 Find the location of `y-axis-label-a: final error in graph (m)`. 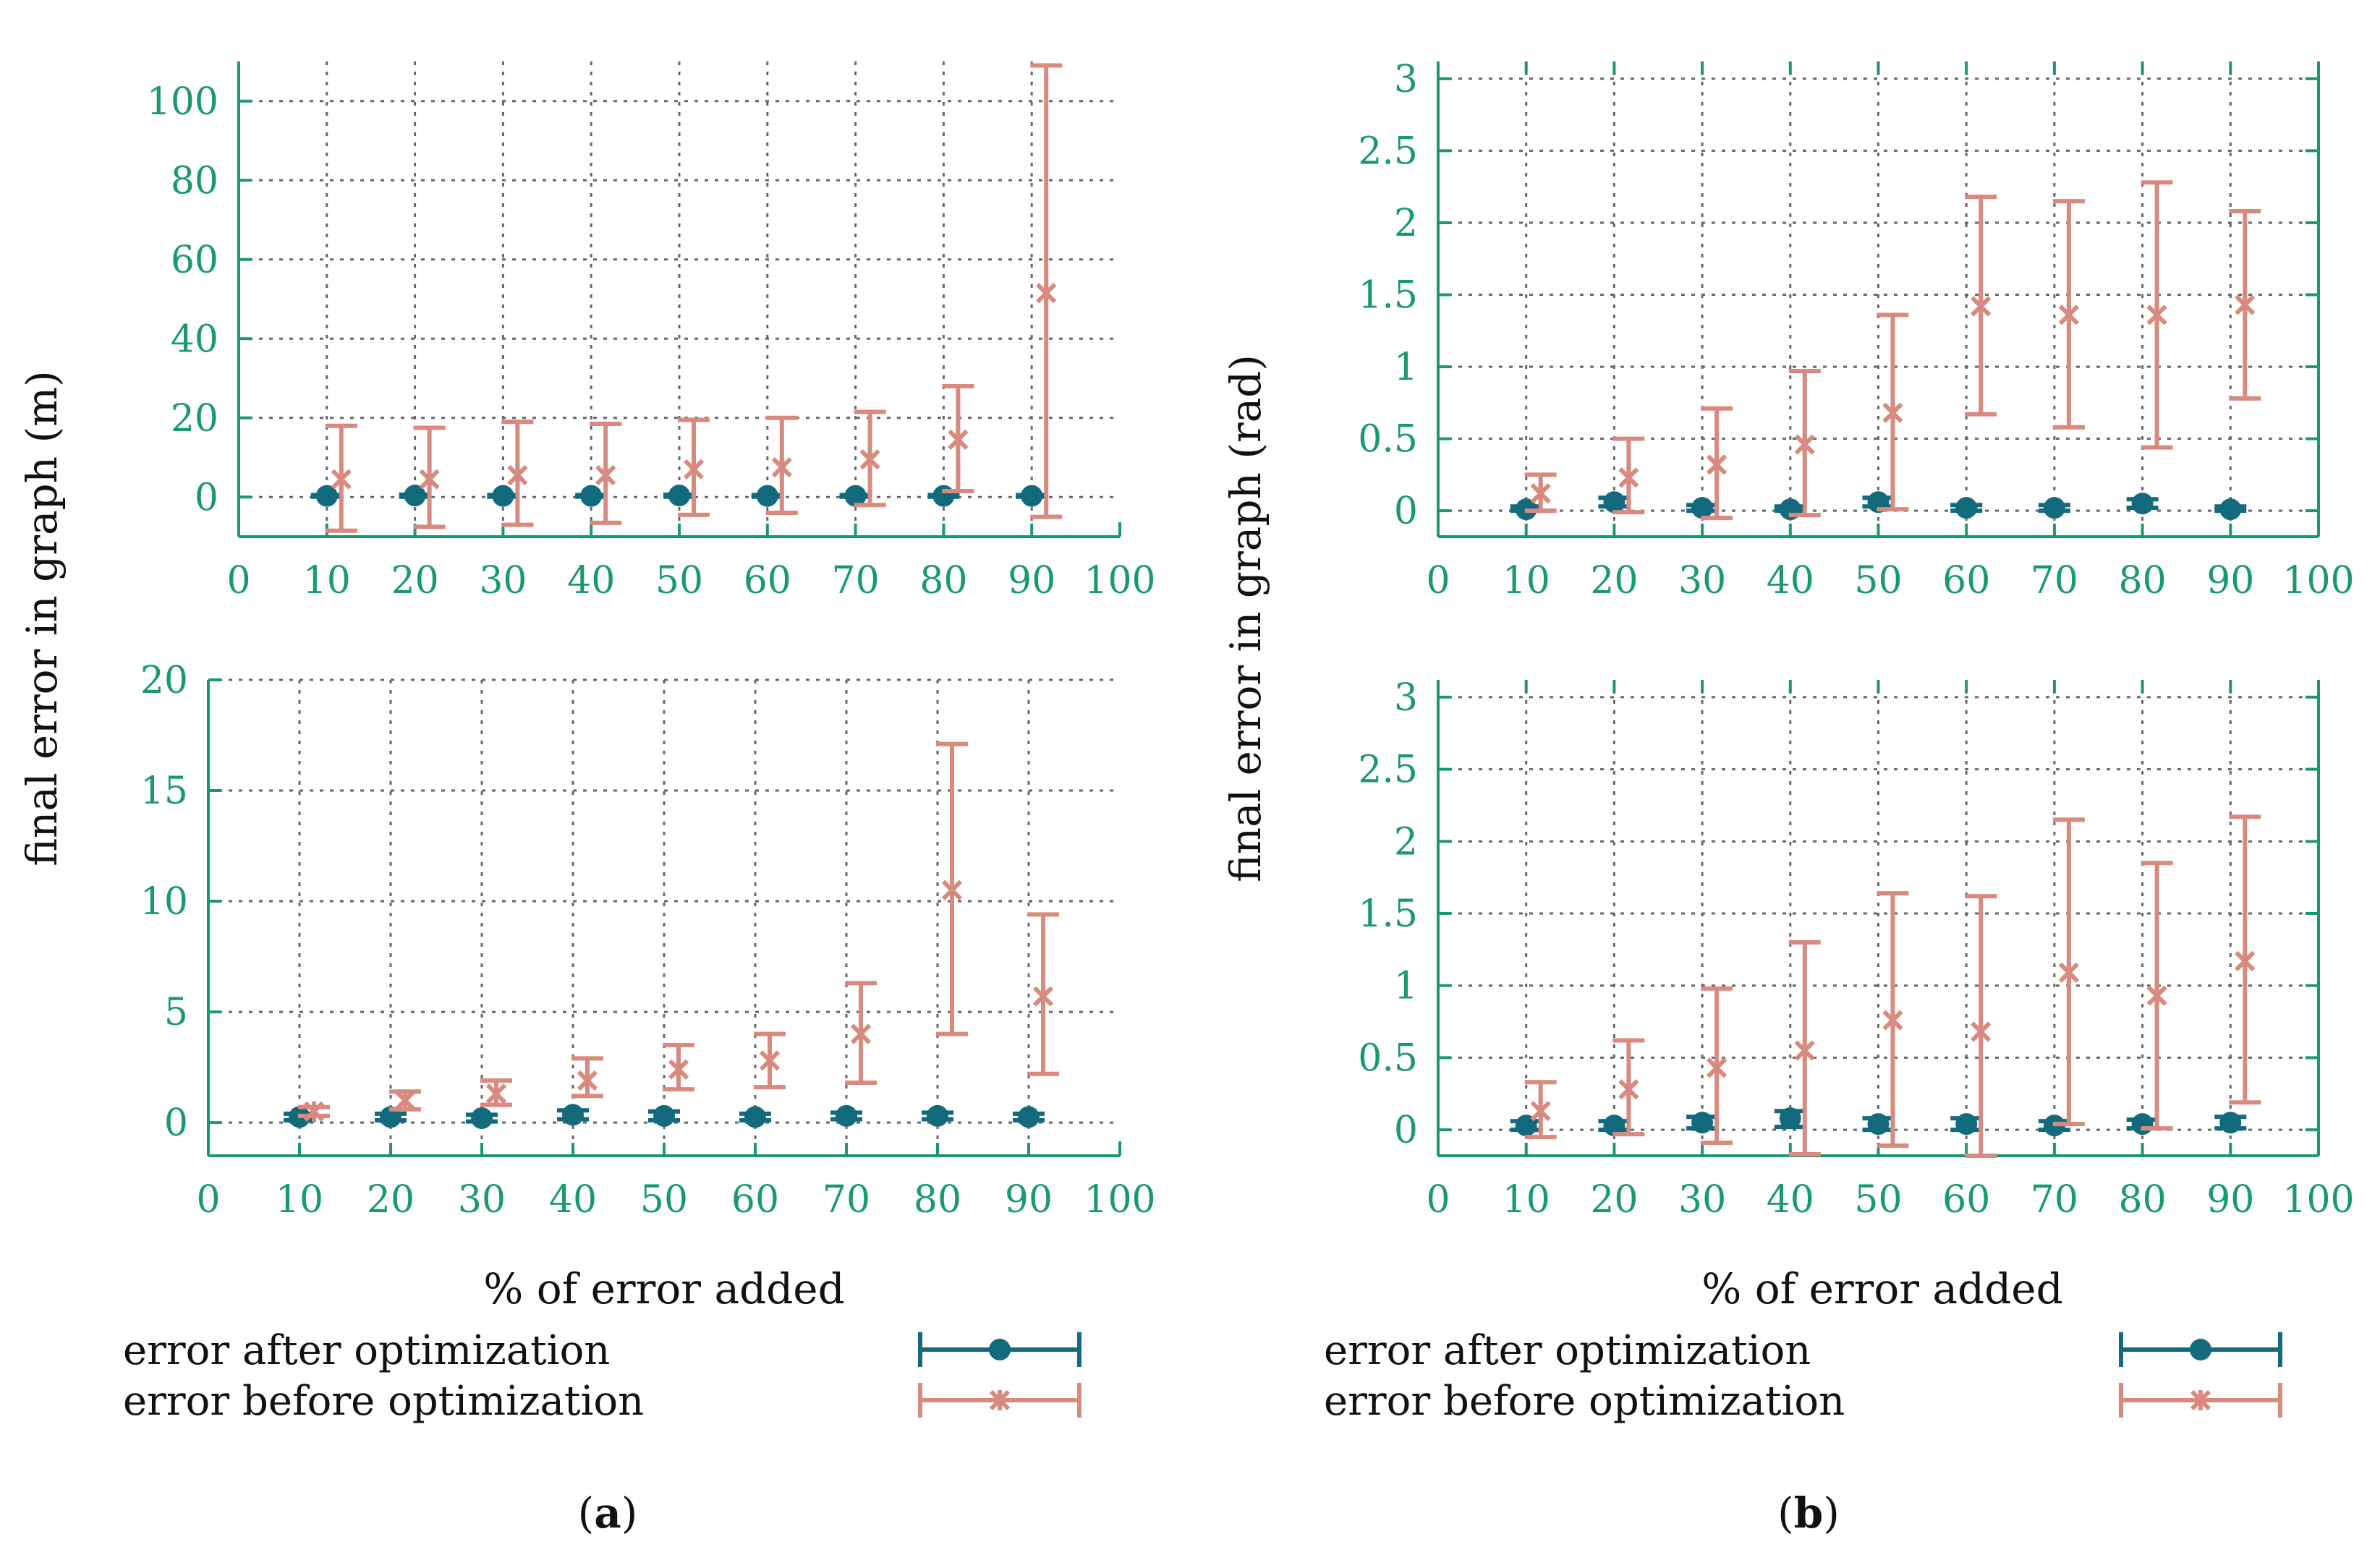

y-axis-label-a: final error in graph (m) is located at coordinates (42, 618).